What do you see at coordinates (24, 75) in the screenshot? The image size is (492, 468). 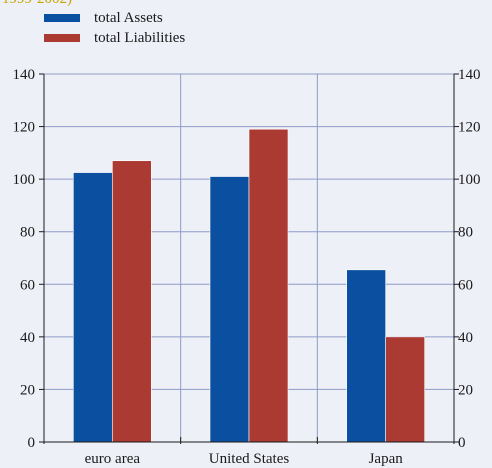 I see `y-tick-label-left: 140` at bounding box center [24, 75].